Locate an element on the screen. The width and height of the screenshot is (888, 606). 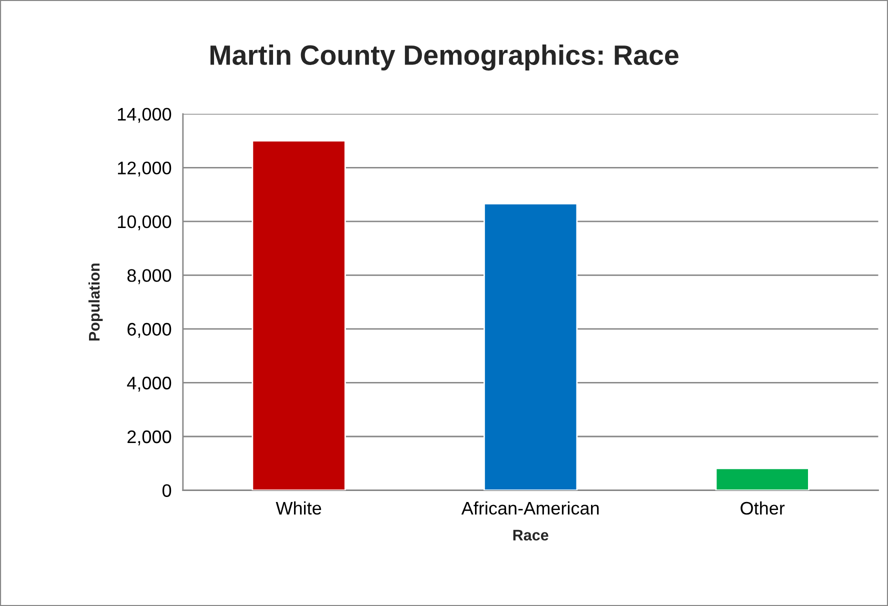
y-tick-label: 4,000 is located at coordinates (149, 384).